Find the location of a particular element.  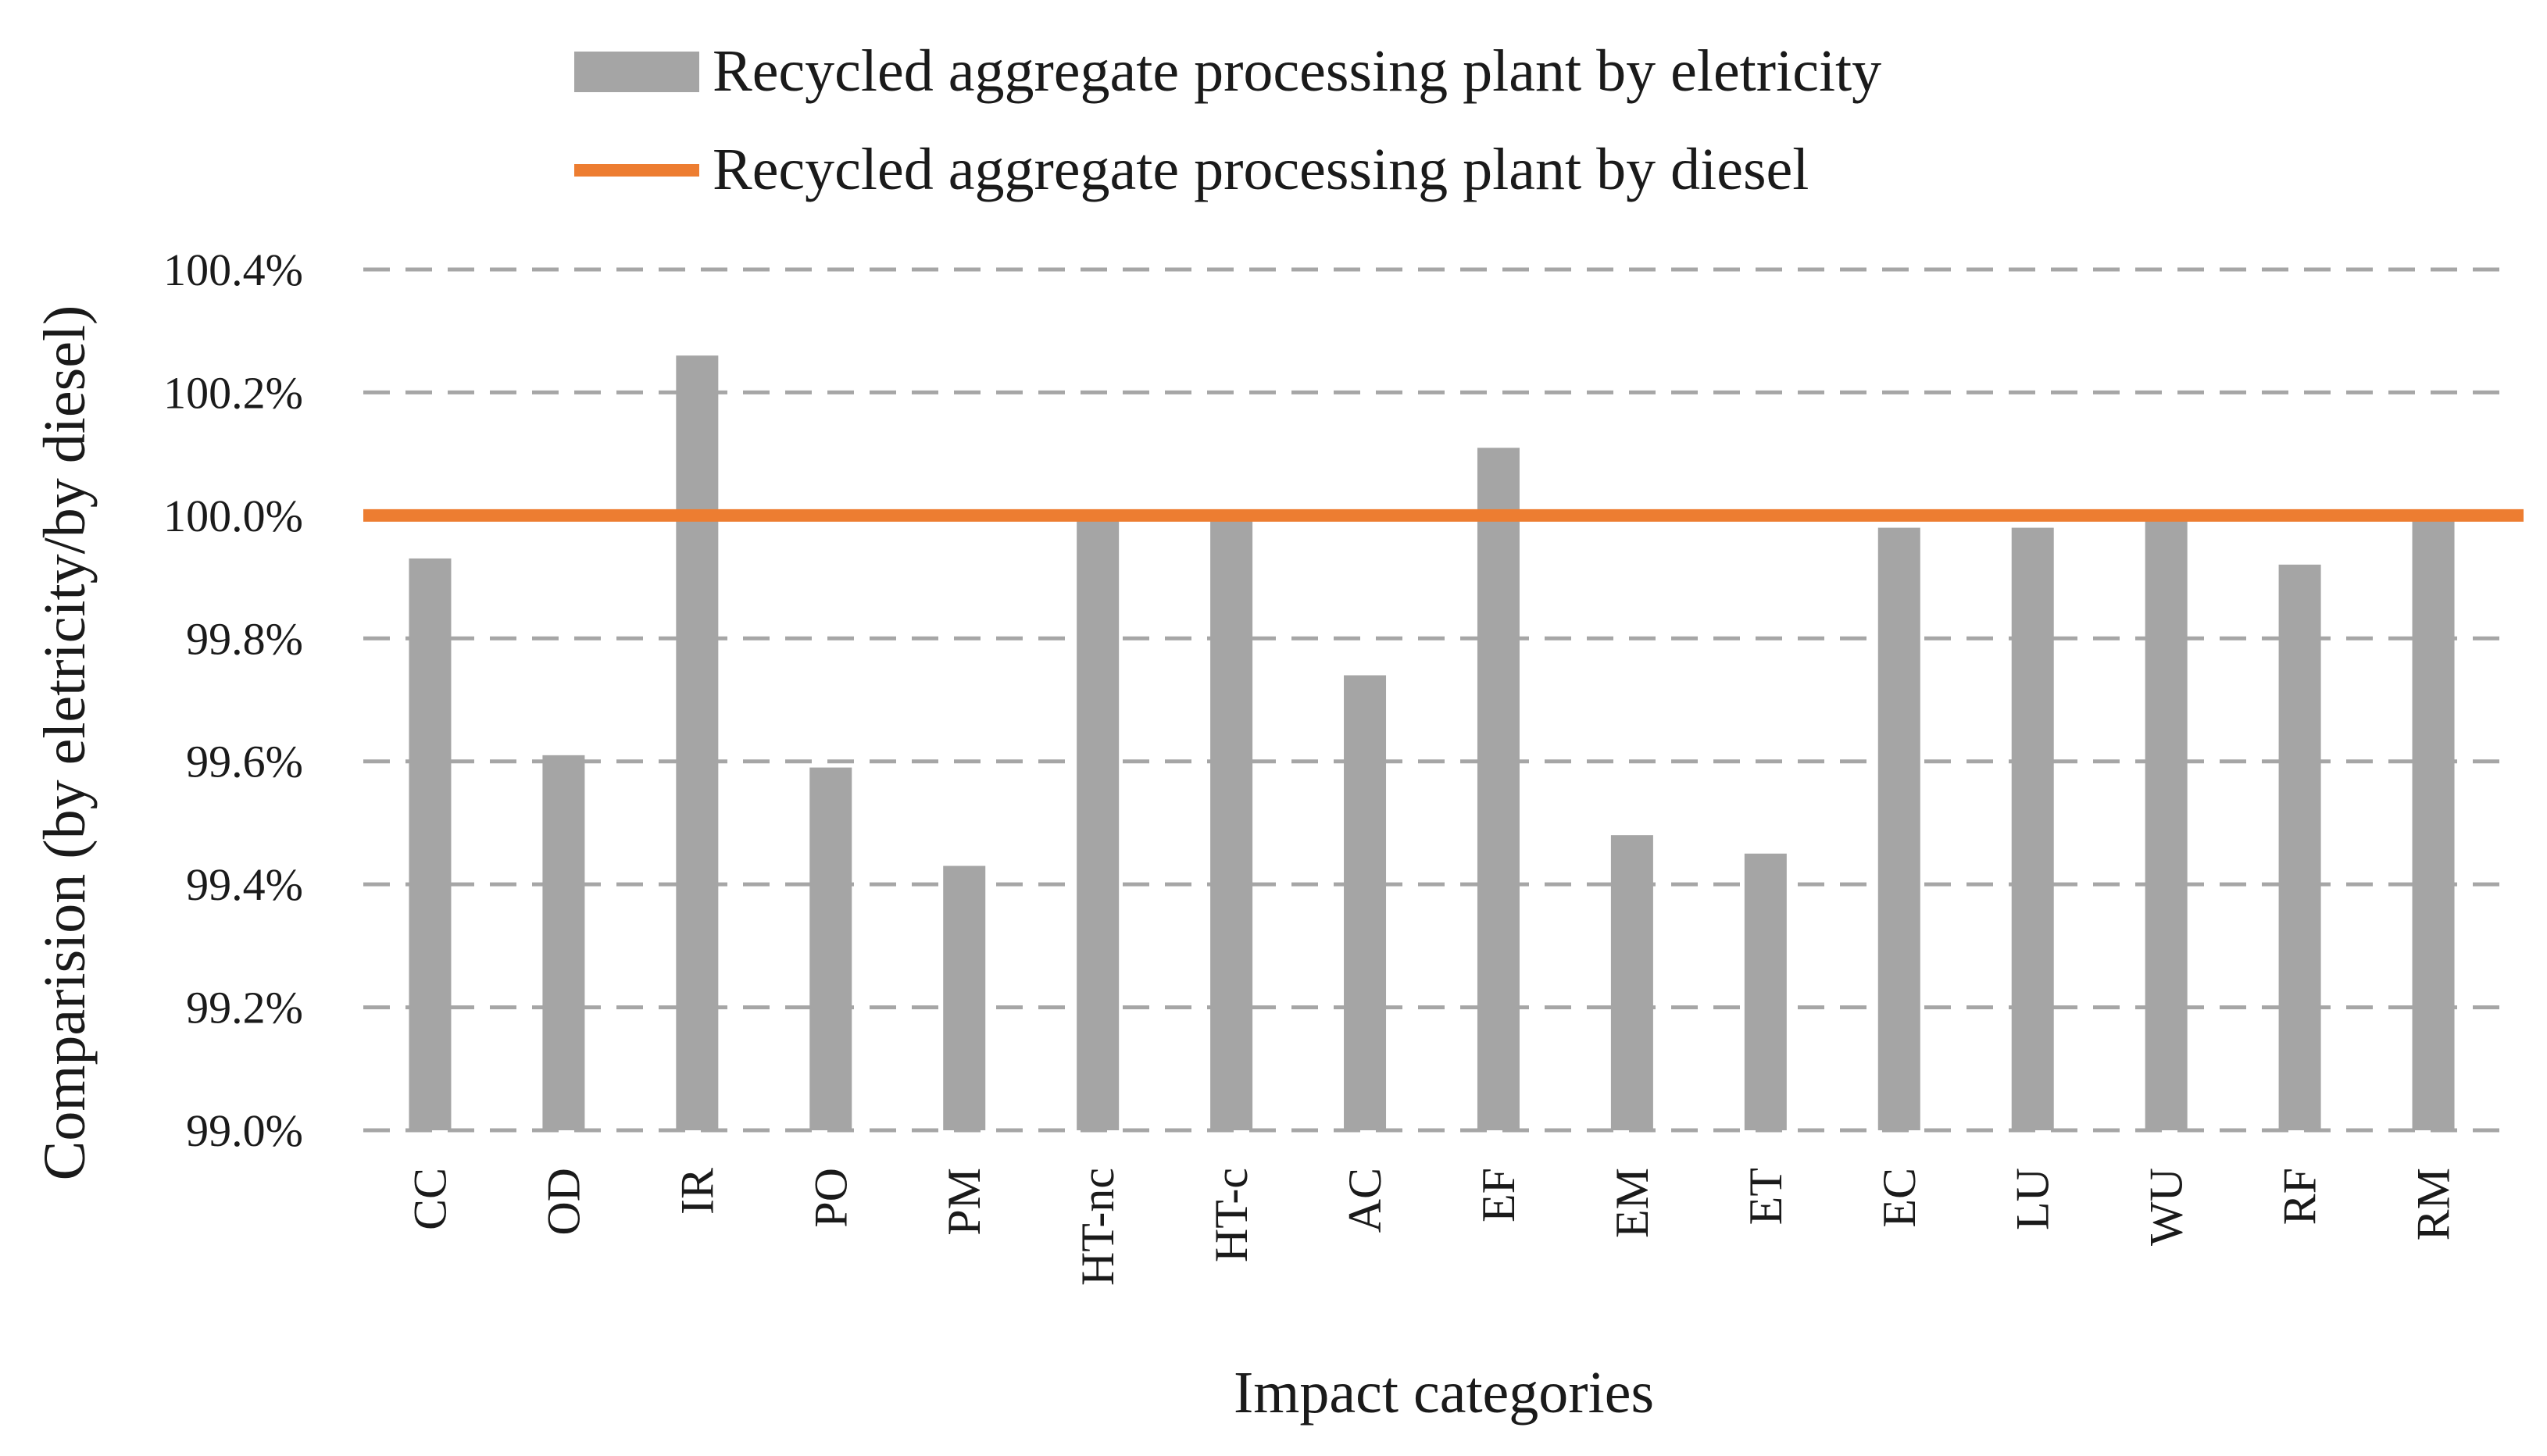

x-category-label: OD is located at coordinates (564, 1202).